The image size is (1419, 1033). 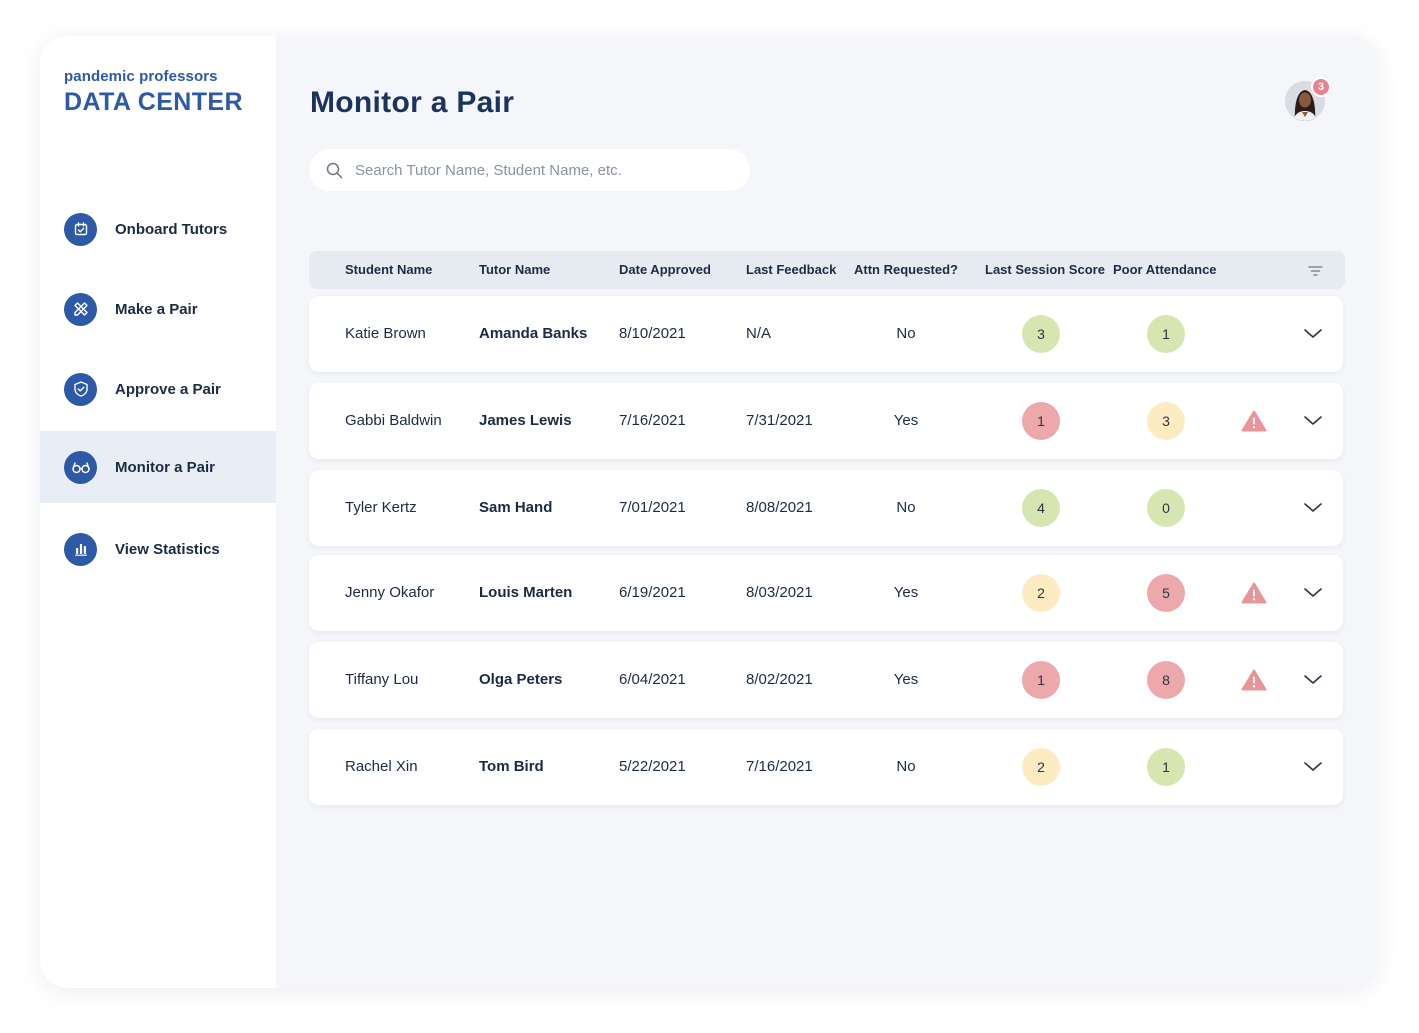 I want to click on column-header-poor-attendance: Poor Attendance, so click(x=1165, y=269).